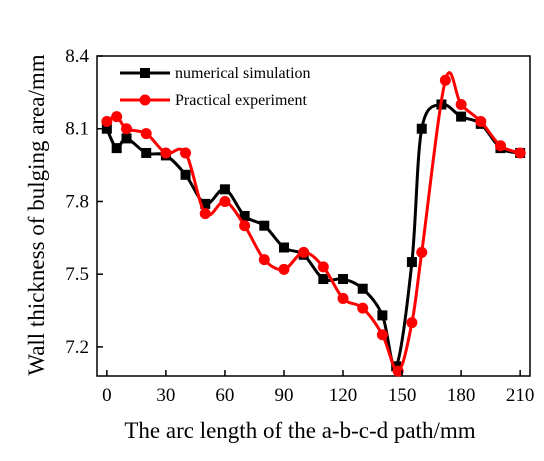 The height and width of the screenshot is (461, 544). What do you see at coordinates (77, 56) in the screenshot?
I see `y-tick-label: 8.4` at bounding box center [77, 56].